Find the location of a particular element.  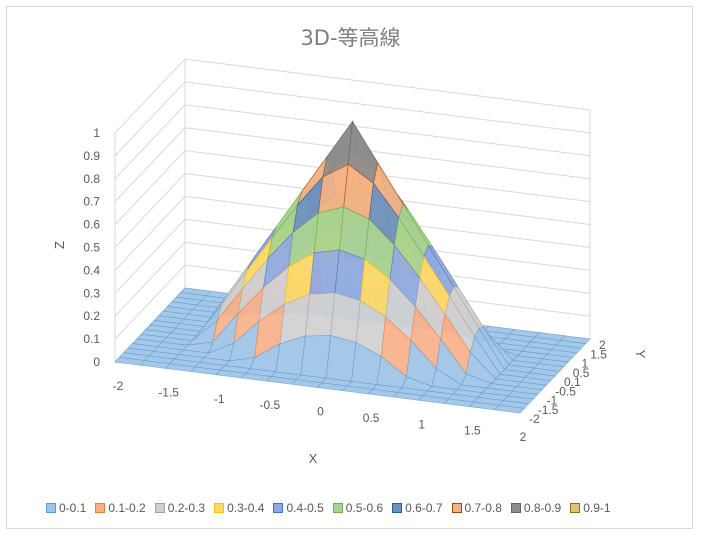

legend-entry: 0.7-0.8 is located at coordinates (476, 508).